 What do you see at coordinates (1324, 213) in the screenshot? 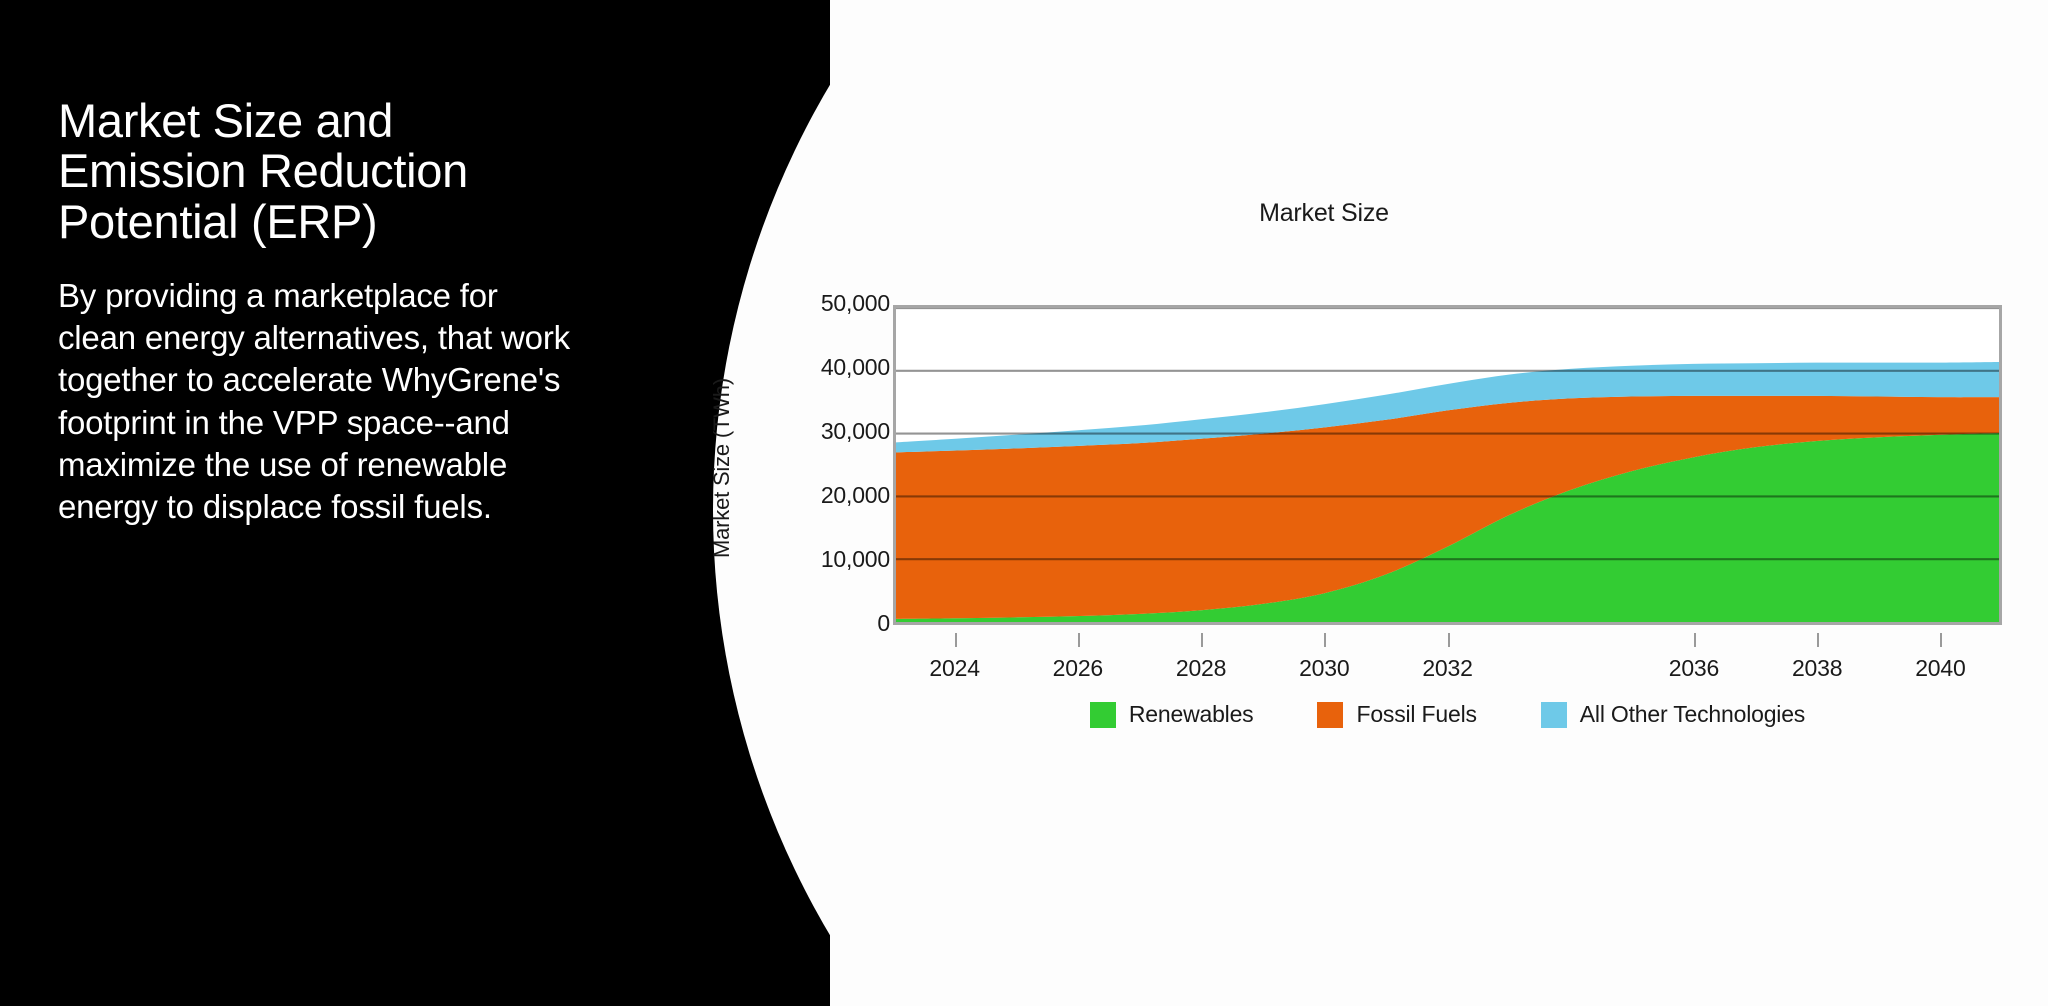
I see `chart-title: Market Size` at bounding box center [1324, 213].